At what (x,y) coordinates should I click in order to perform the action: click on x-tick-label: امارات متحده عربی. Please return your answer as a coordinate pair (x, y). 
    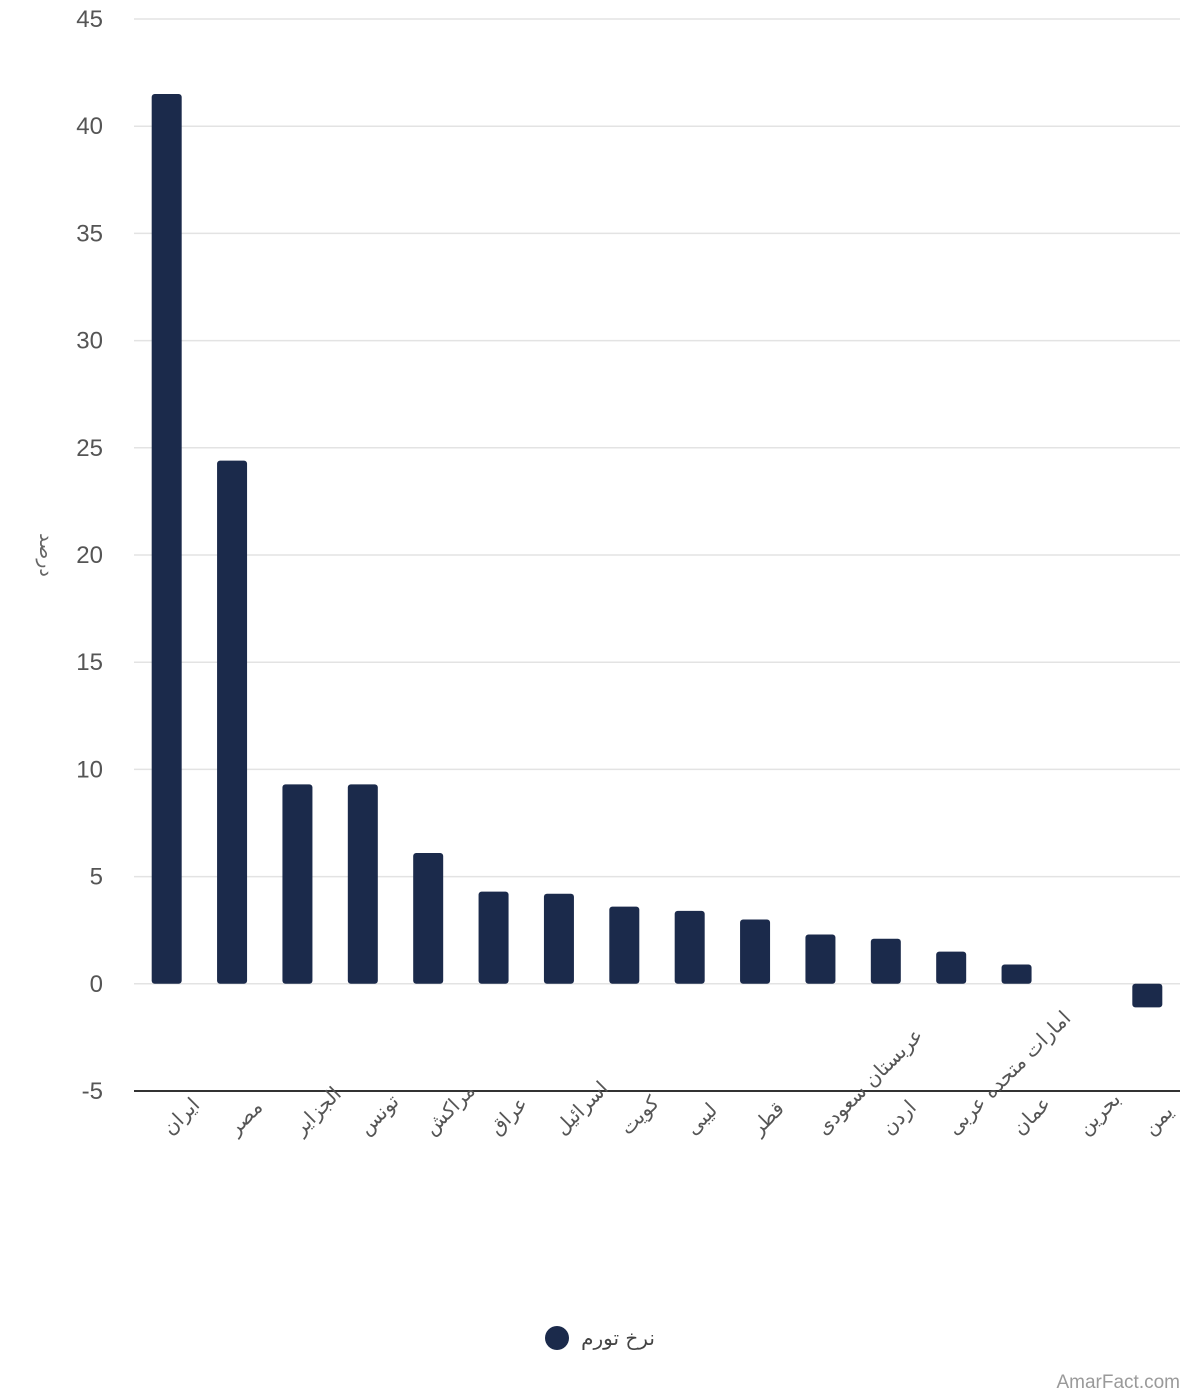
    Looking at the image, I should click on (1009, 1073).